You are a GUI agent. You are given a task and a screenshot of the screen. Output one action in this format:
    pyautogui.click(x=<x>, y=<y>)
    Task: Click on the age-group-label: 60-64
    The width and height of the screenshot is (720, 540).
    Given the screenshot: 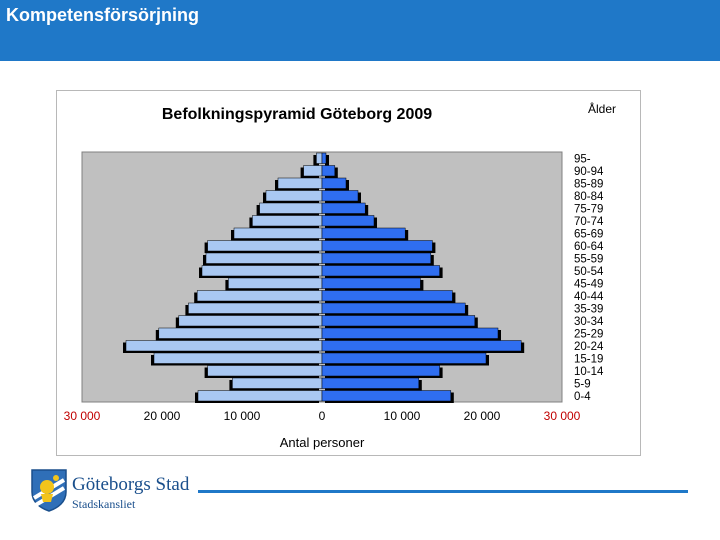 What is the action you would take?
    pyautogui.click(x=589, y=247)
    